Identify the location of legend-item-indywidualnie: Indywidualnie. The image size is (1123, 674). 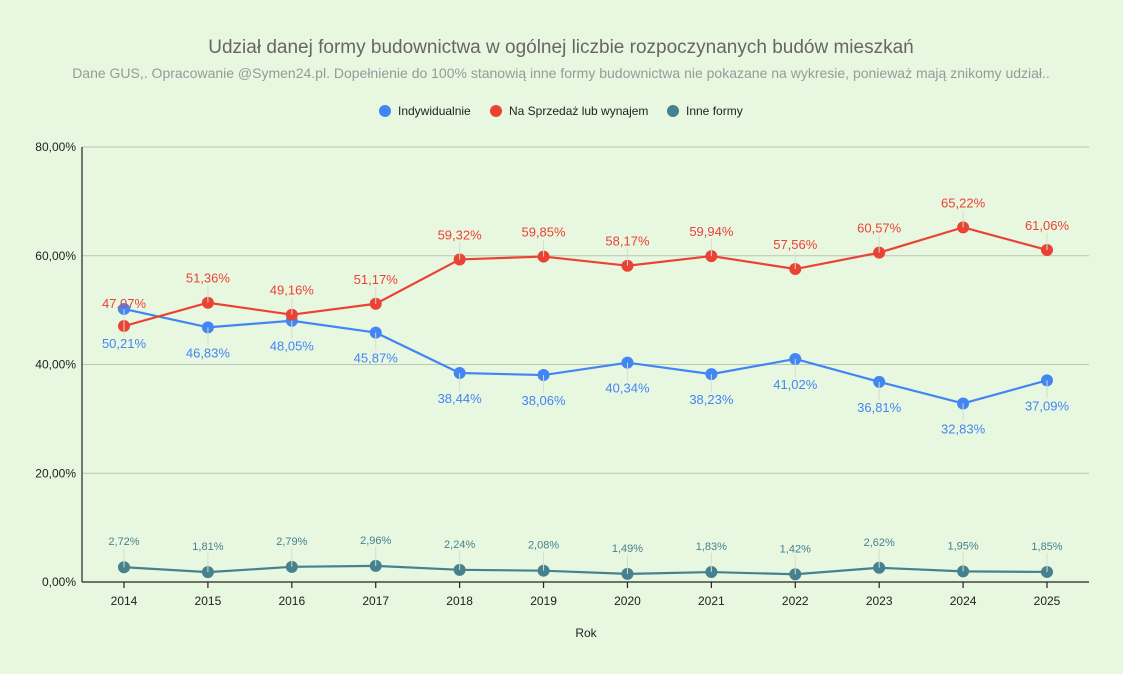
(425, 111).